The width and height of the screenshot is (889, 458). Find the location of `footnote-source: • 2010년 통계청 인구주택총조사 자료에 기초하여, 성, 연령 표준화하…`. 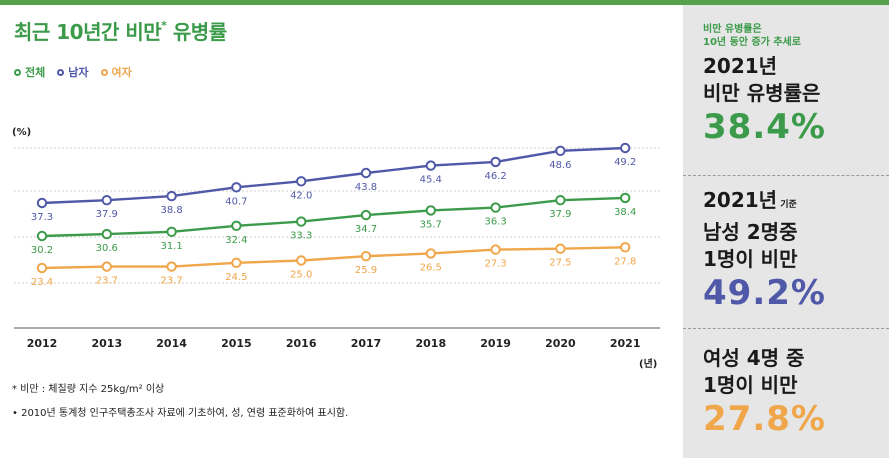

footnote-source: • 2010년 통계청 인구주택총조사 자료에 기초하여, 성, 연령 표준화하… is located at coordinates (180, 413).